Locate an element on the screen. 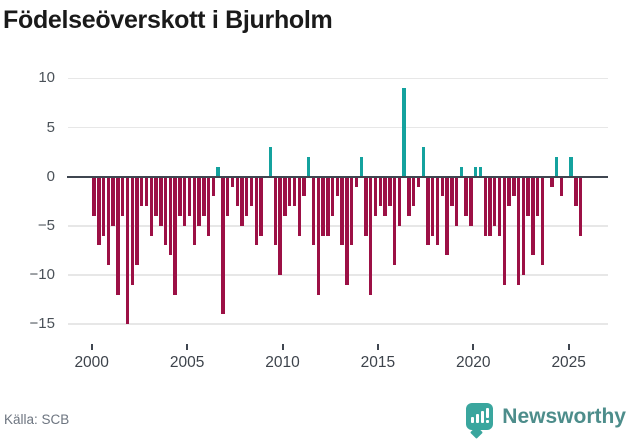 The height and width of the screenshot is (439, 631). bar-2013Q4 is located at coordinates (356, 181).